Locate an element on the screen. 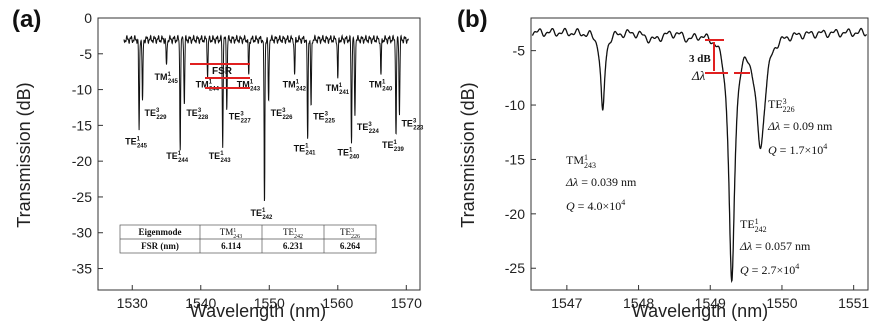 This screenshot has width=873, height=329. mode-label-8: TM1 243 is located at coordinates (249, 85).